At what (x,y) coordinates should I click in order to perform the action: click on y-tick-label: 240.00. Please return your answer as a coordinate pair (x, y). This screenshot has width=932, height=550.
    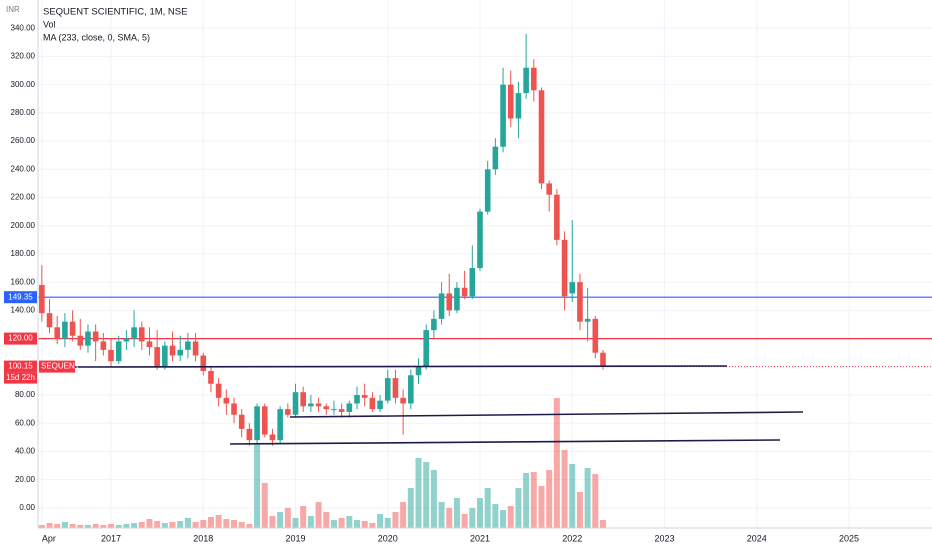
    Looking at the image, I should click on (23, 168).